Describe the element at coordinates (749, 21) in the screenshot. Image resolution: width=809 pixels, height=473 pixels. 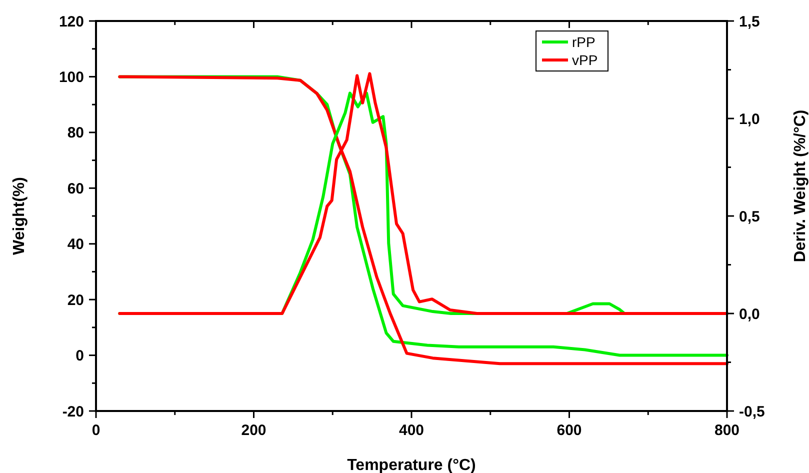
I see `y2-tick-label: 1,5` at that location.